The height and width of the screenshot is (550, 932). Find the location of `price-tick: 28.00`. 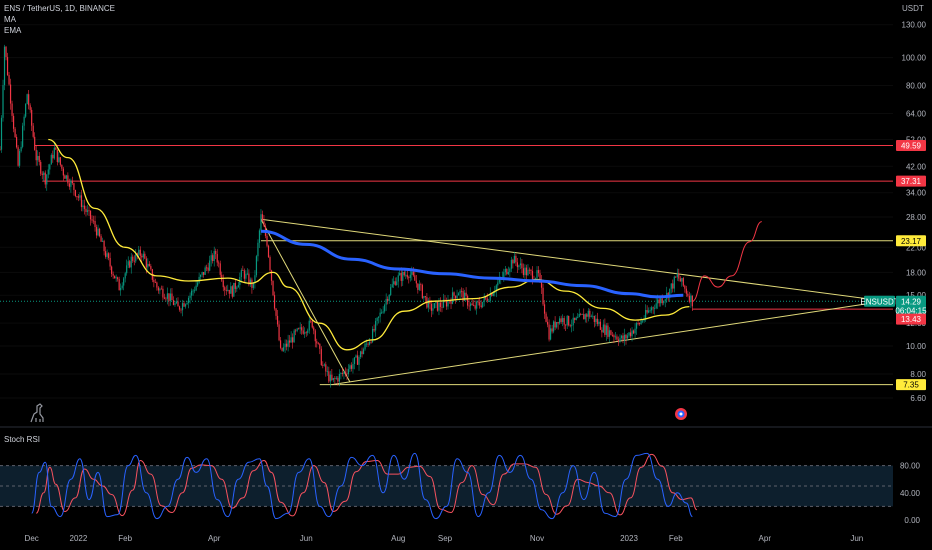

price-tick: 28.00 is located at coordinates (916, 217).